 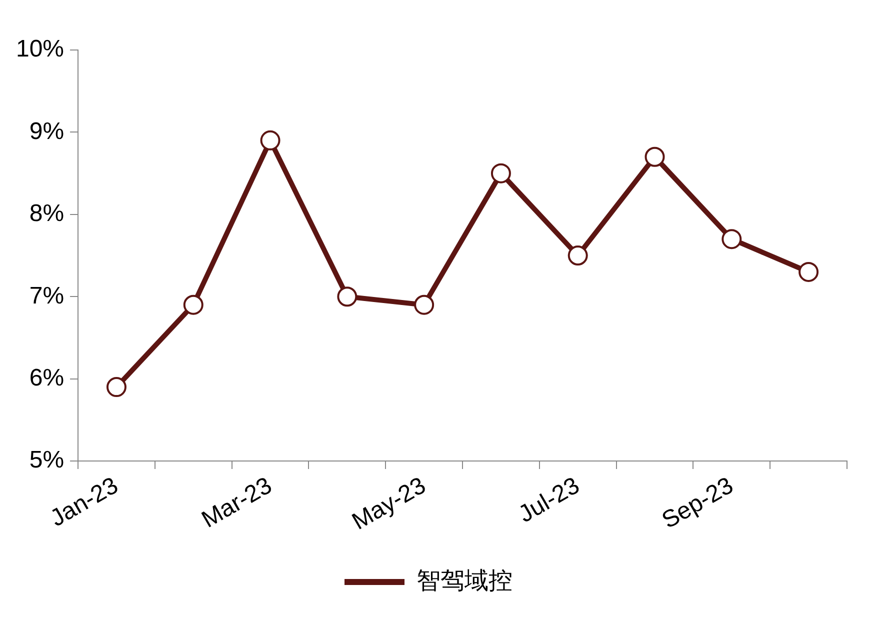 I want to click on legend-label: 智驾域控, so click(x=464, y=581).